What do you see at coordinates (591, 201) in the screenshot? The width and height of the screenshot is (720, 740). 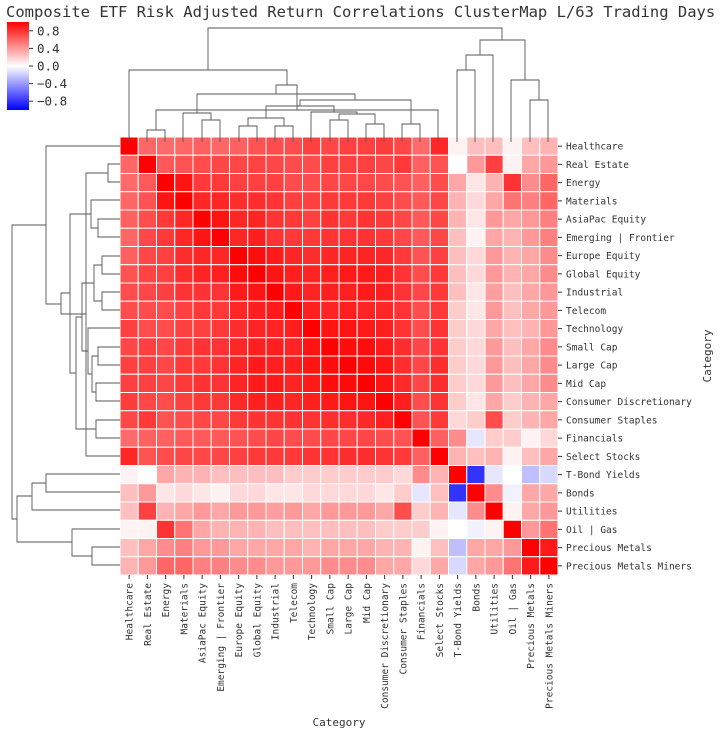 I see `row-label: Materials` at bounding box center [591, 201].